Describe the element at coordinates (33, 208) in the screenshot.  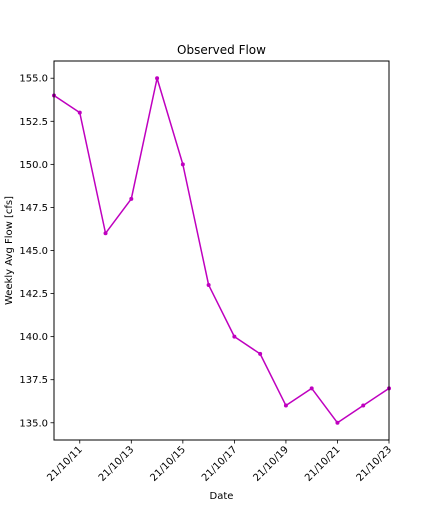
I see `y-tick-label: 147.5` at that location.